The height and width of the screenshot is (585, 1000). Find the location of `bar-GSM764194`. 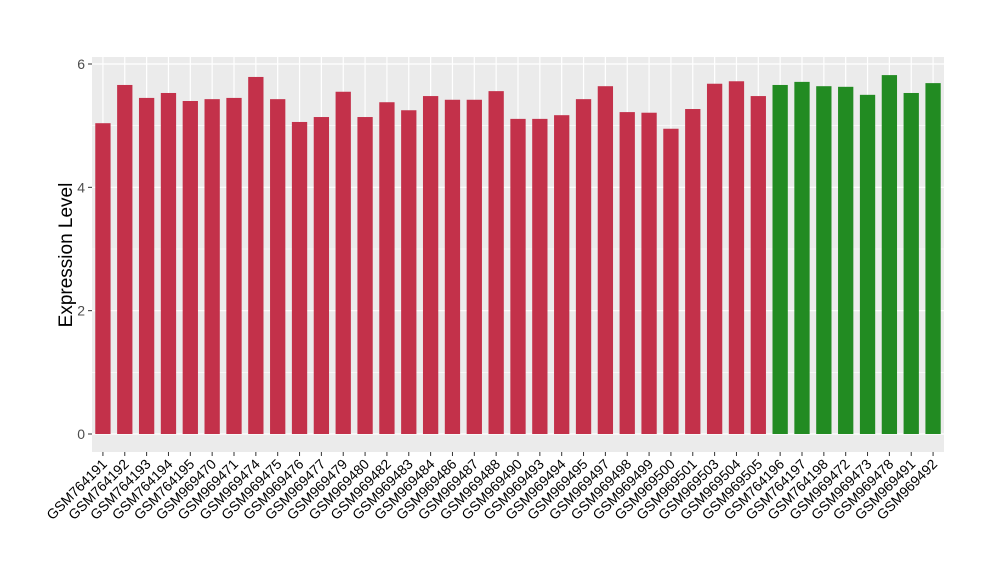

bar-GSM764194 is located at coordinates (168, 263).